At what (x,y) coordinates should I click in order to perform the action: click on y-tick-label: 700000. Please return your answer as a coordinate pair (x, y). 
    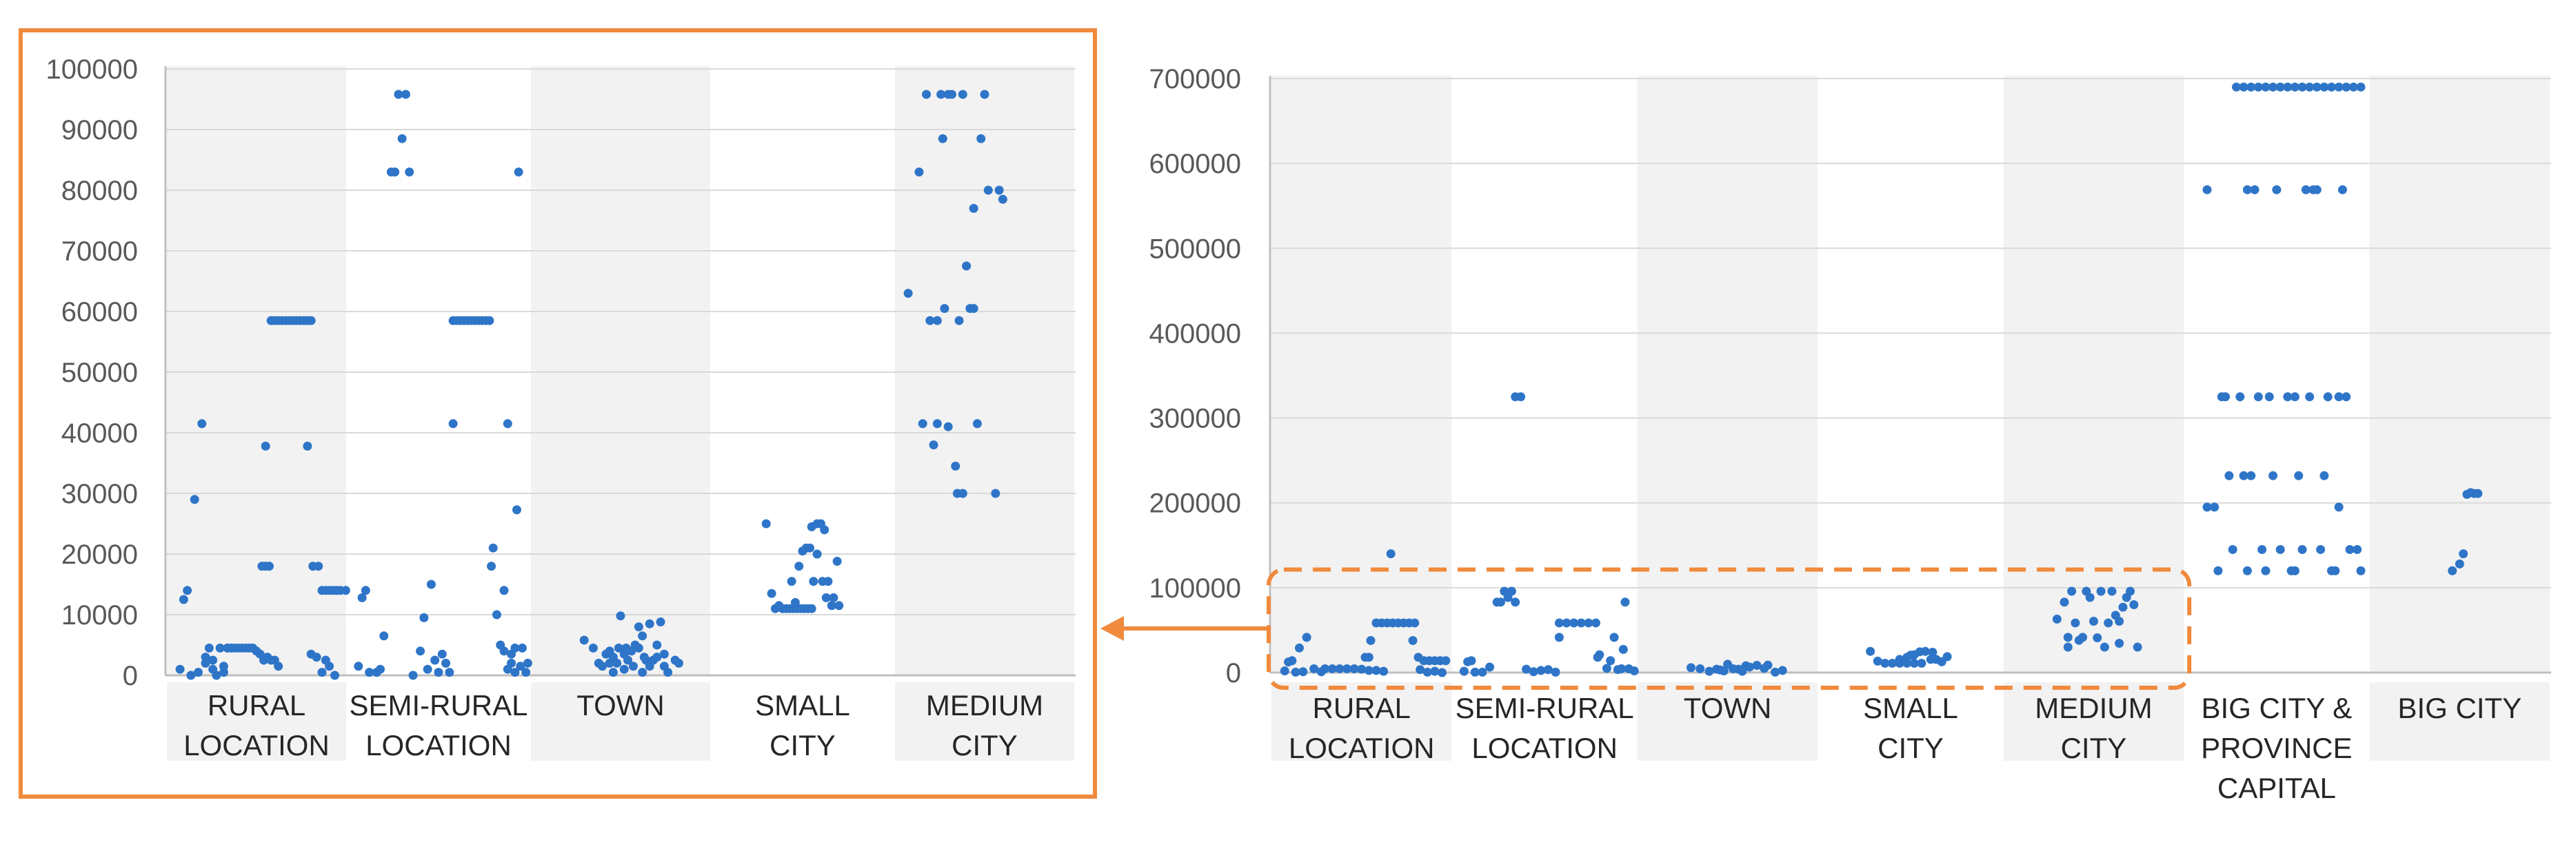
    Looking at the image, I should click on (1195, 79).